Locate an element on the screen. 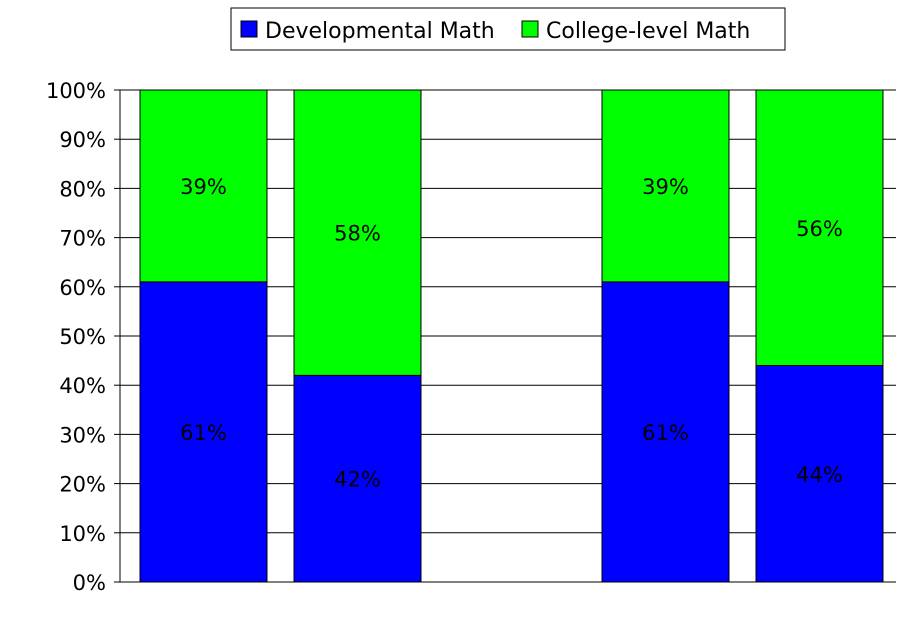 This screenshot has height=623, width=911. y-tick-label: 100% is located at coordinates (76, 91).